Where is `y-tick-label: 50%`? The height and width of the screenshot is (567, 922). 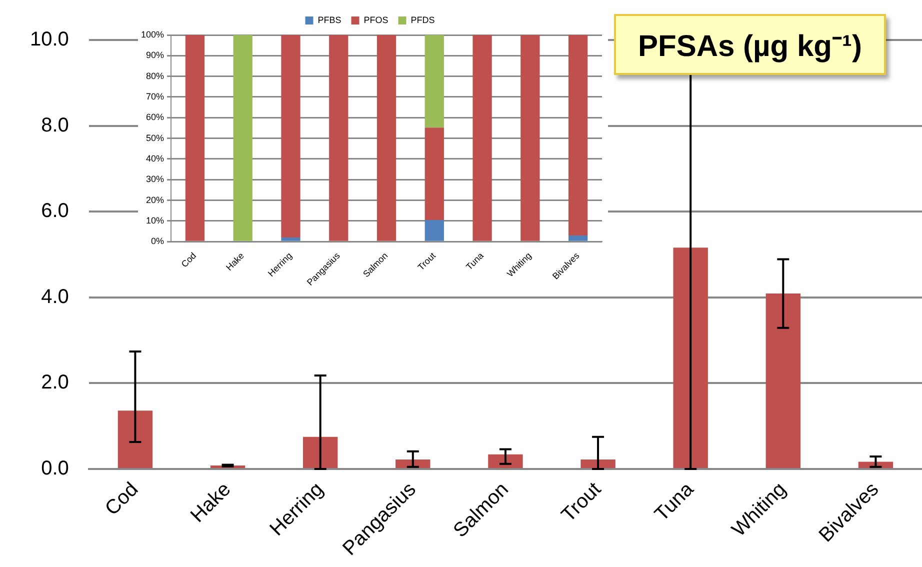
y-tick-label: 50% is located at coordinates (155, 137).